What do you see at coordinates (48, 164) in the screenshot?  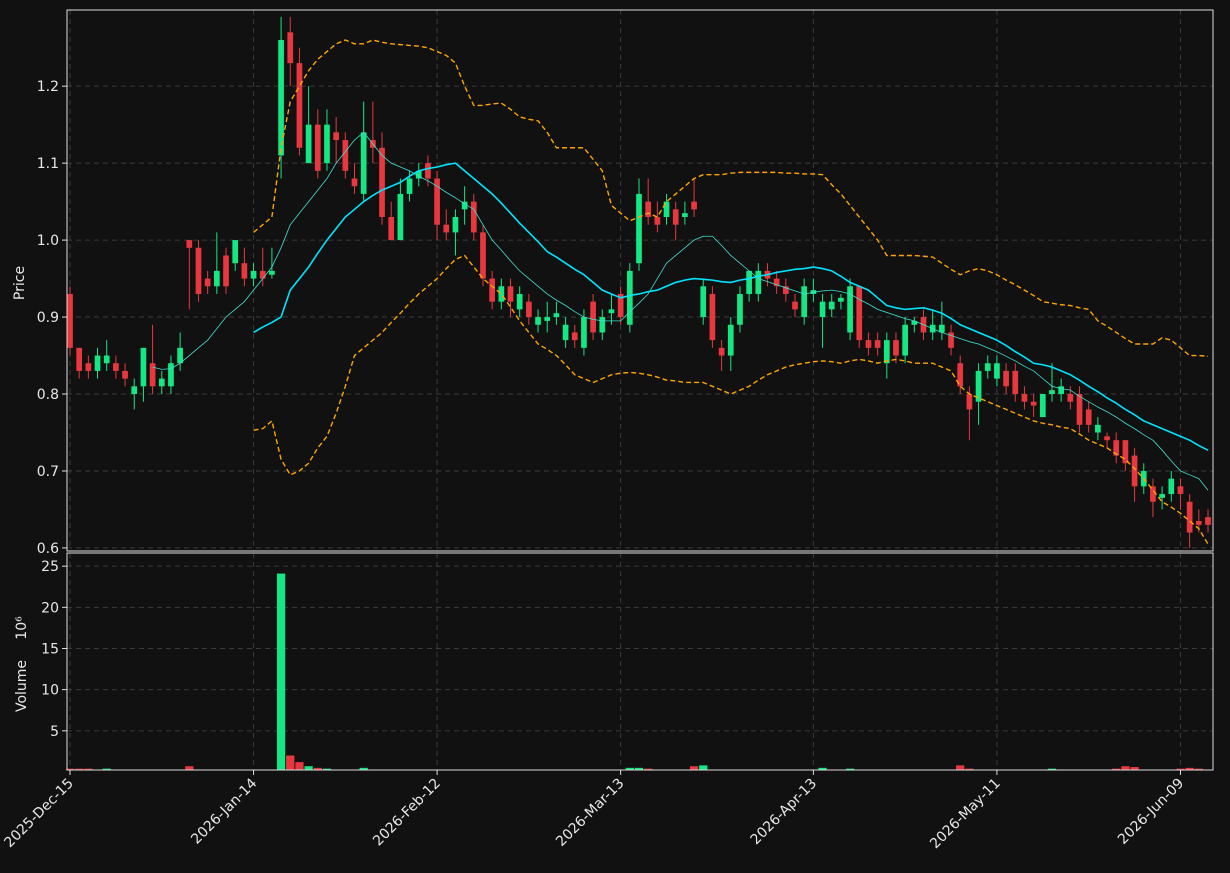 I see `y-tick-label: 1.1` at bounding box center [48, 164].